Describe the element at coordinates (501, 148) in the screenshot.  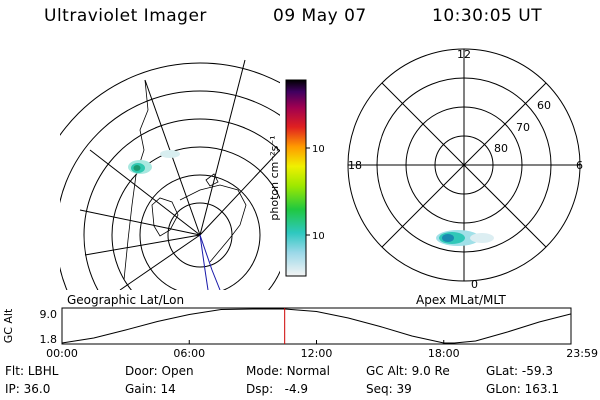
I see `mlat-label-80: 80` at that location.